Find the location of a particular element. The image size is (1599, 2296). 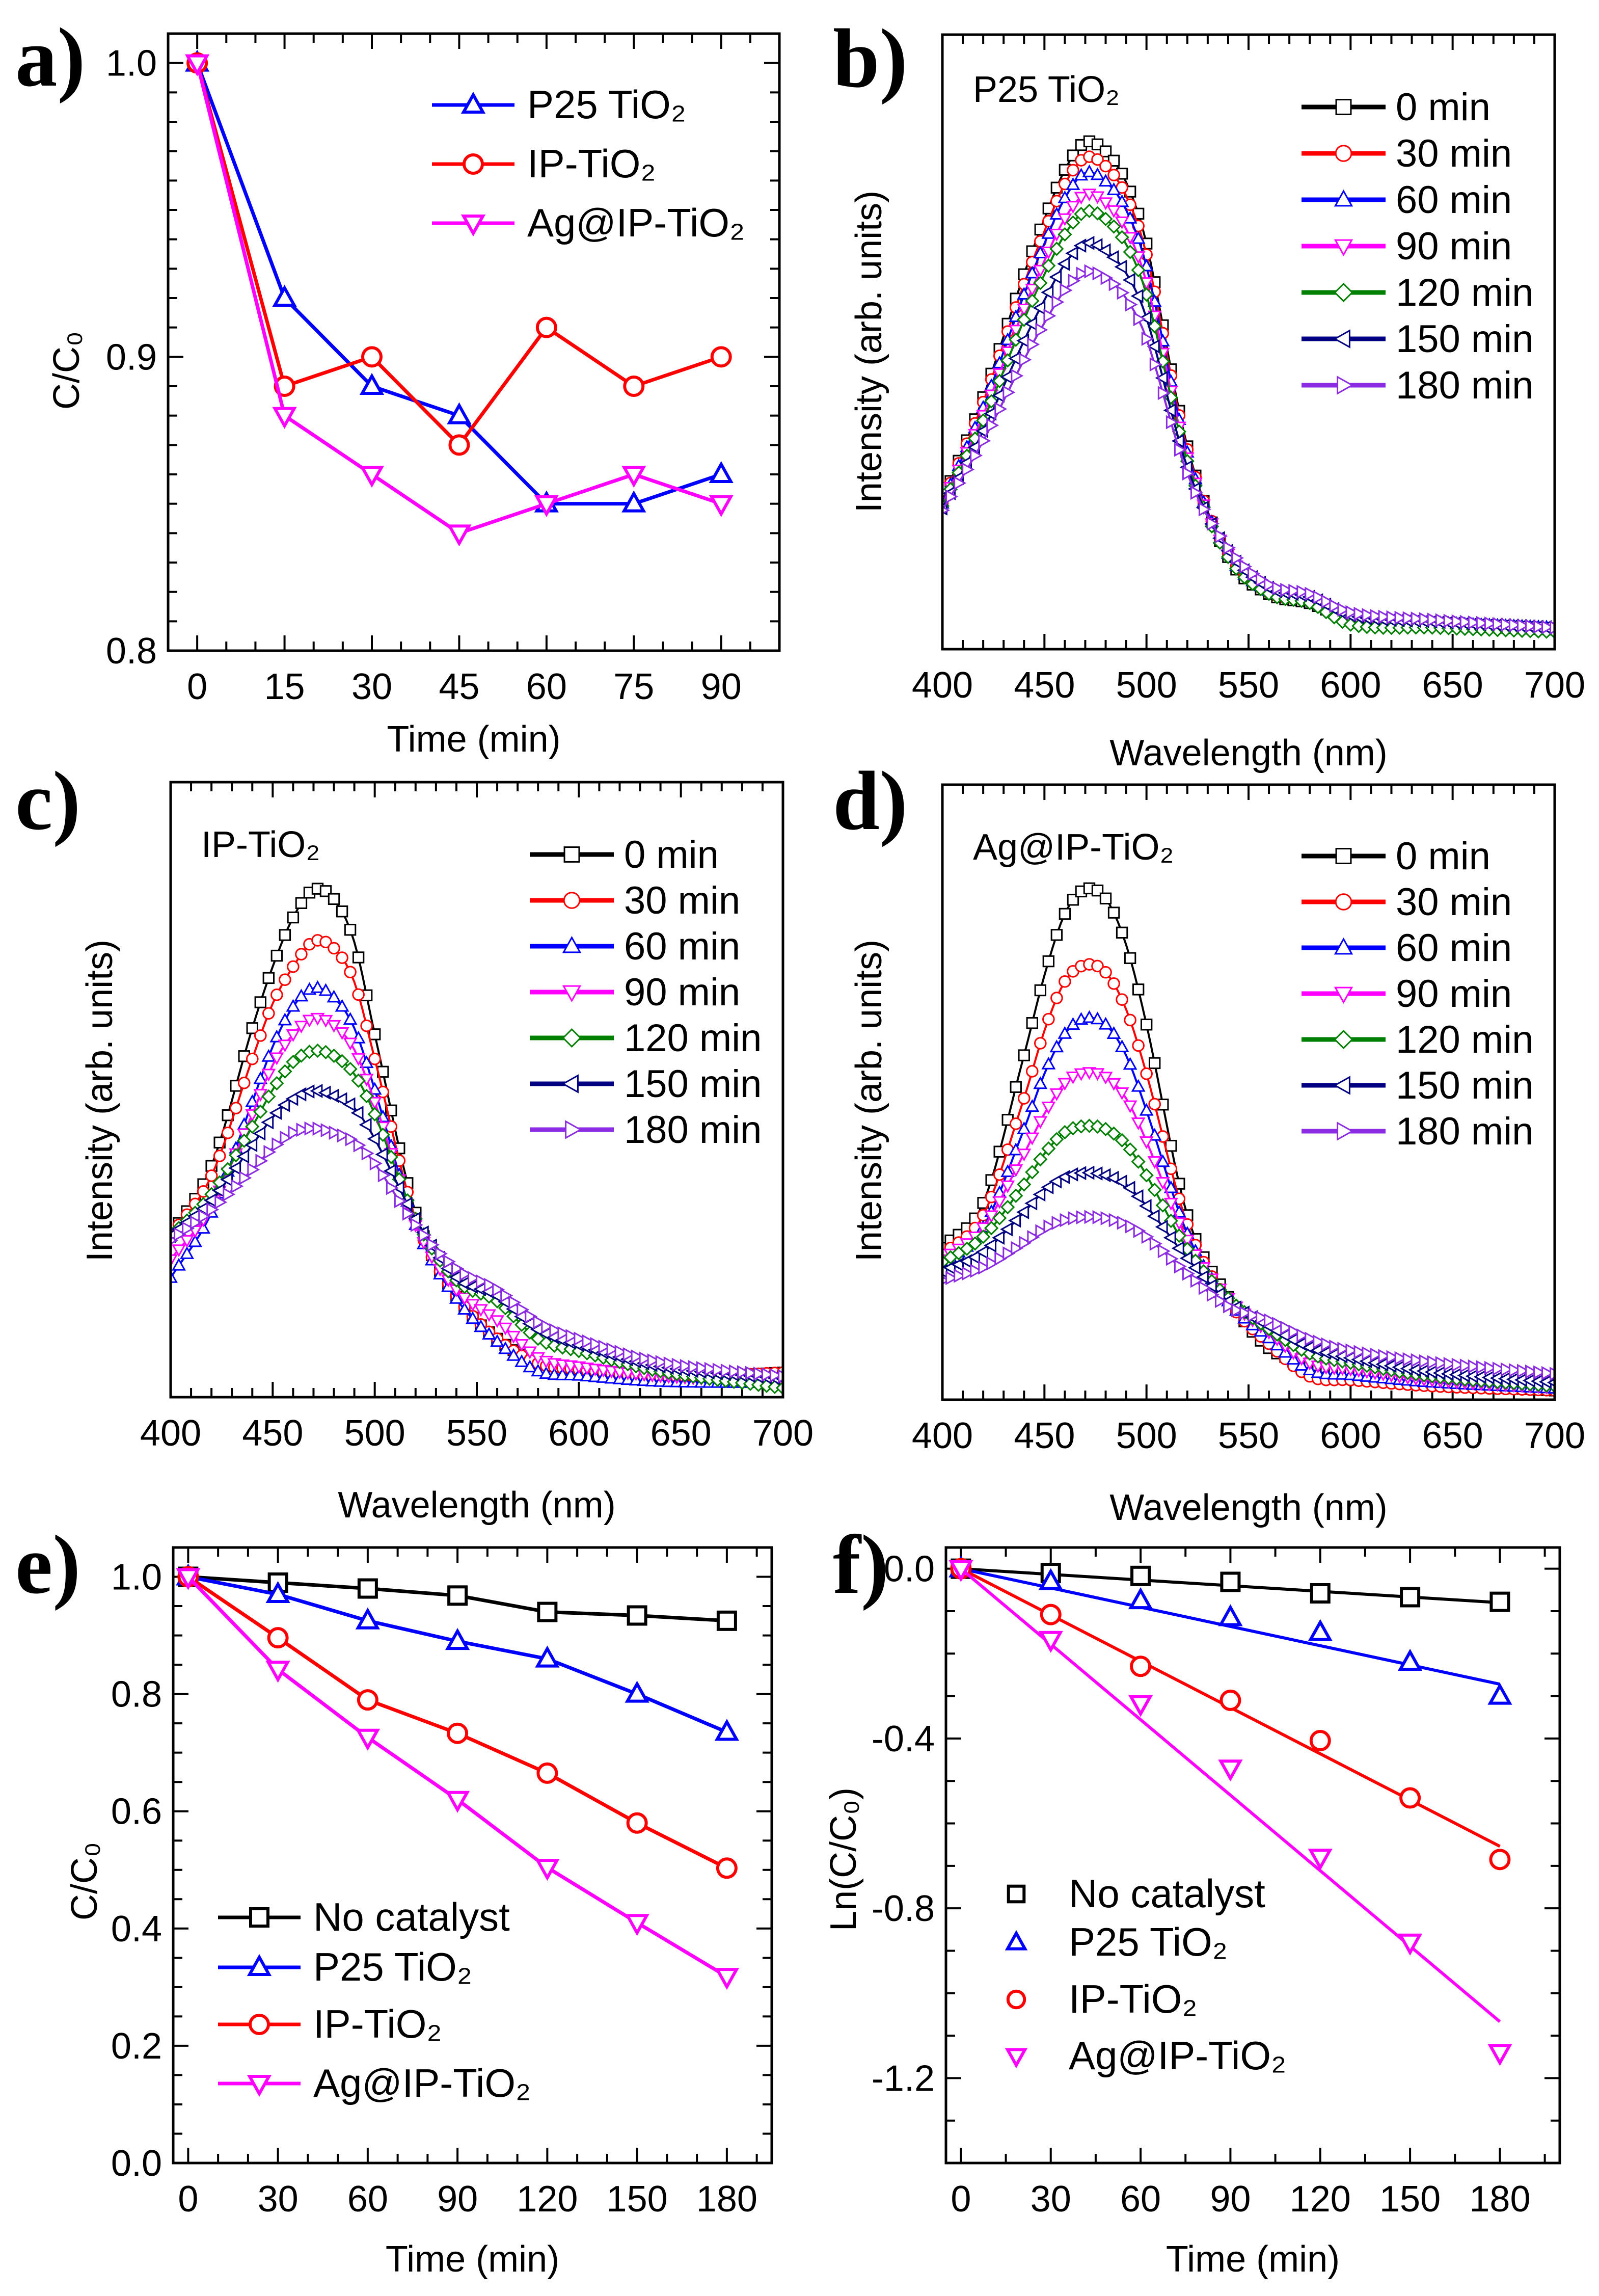

series-ag-ip-tio- is located at coordinates (457, 1779).